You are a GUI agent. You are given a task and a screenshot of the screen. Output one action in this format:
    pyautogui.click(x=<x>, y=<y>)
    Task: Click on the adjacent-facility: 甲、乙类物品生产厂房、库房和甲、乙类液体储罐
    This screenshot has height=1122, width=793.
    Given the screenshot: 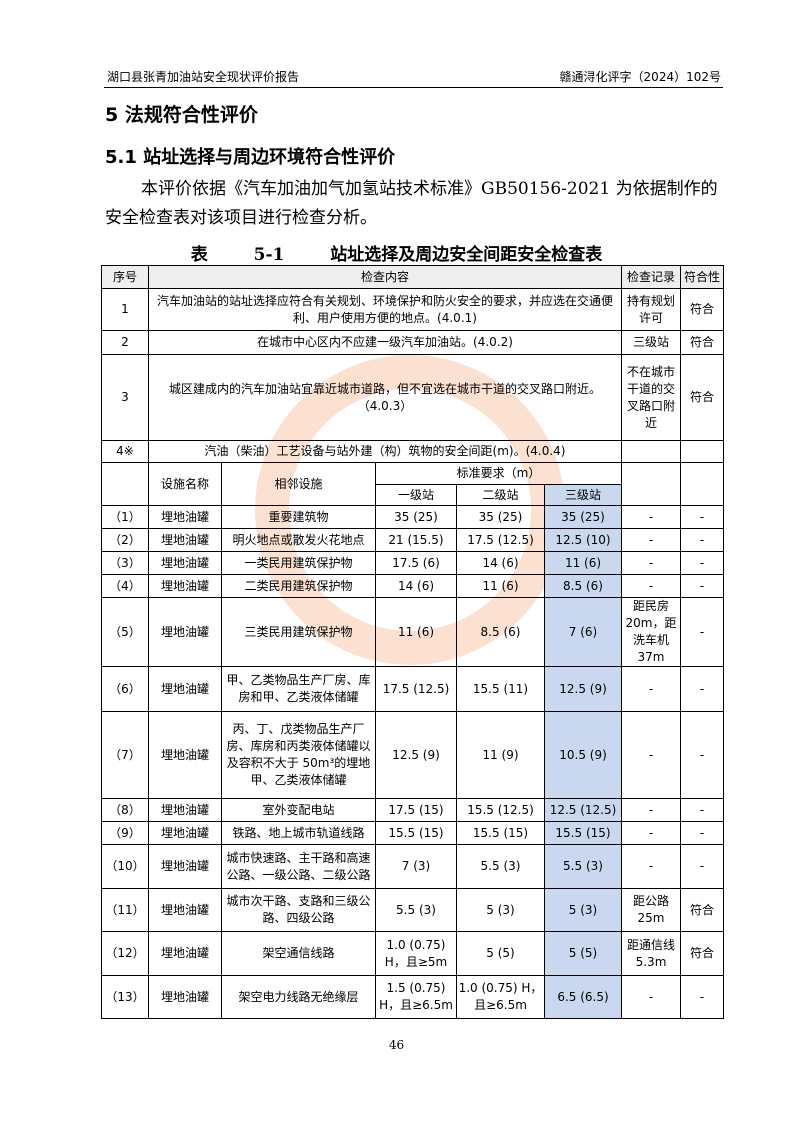 What is the action you would take?
    pyautogui.click(x=298, y=689)
    